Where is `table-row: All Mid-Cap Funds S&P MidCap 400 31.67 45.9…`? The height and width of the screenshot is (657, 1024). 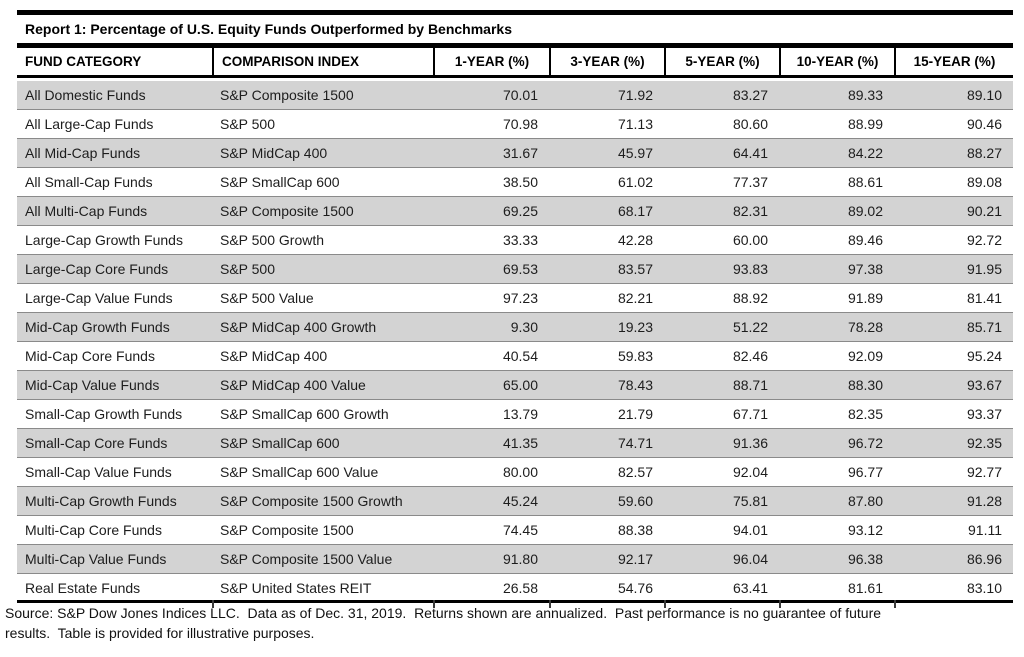
table-row: All Mid-Cap Funds S&P MidCap 400 31.67 45.9… is located at coordinates (515, 153).